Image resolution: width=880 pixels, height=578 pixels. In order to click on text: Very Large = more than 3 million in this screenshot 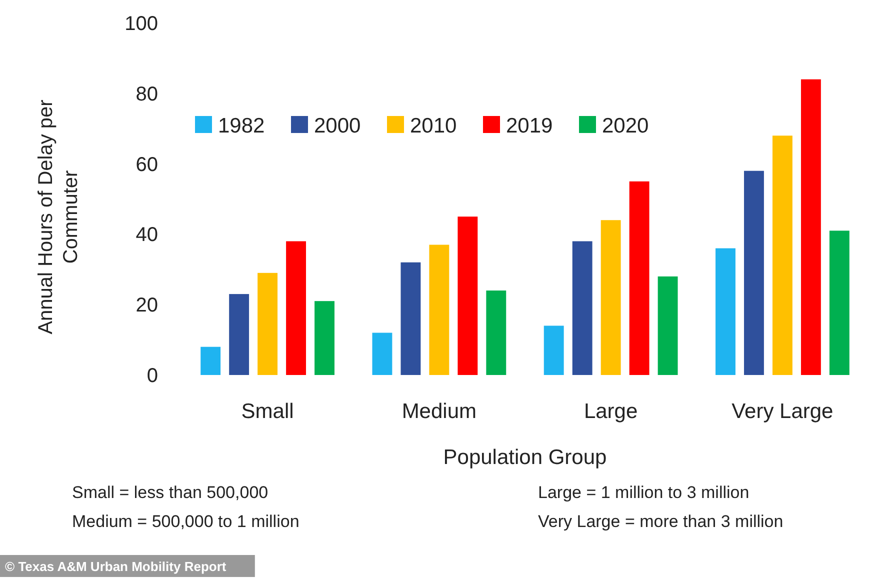, I will do `click(661, 521)`.